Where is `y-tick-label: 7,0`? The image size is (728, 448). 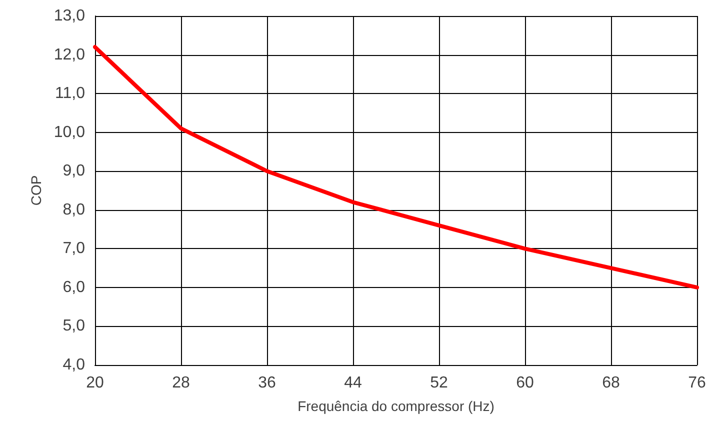 y-tick-label: 7,0 is located at coordinates (74, 249).